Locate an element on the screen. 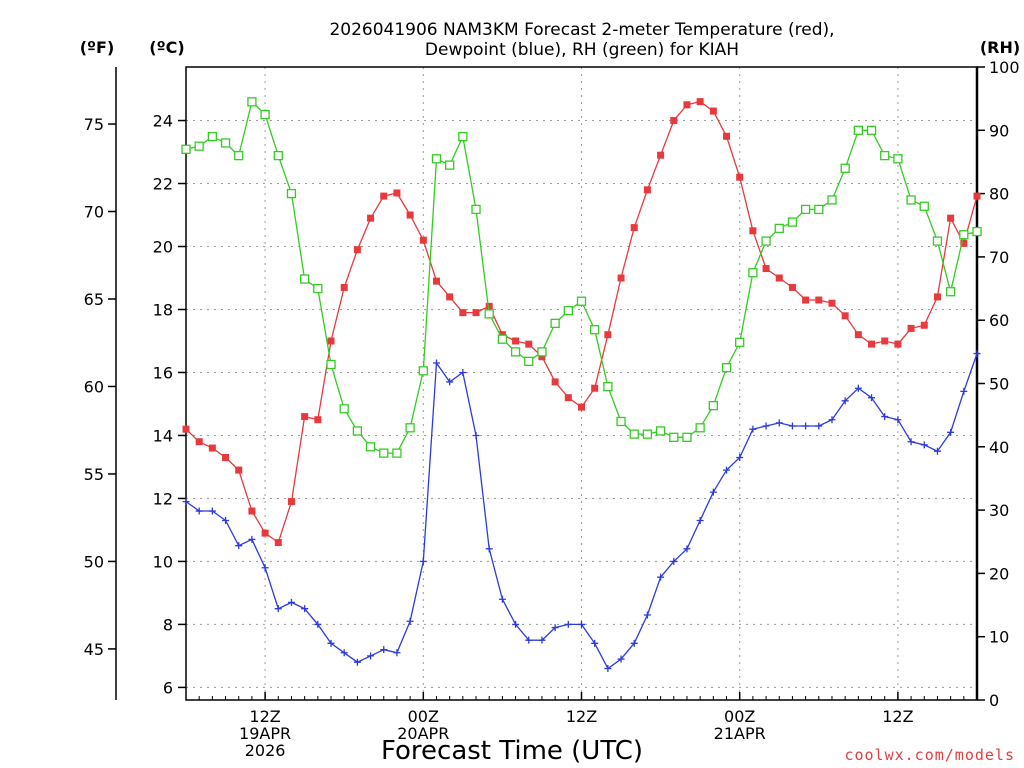 This screenshot has height=768, width=1024. celsius-tick-label: 10 is located at coordinates (163, 561).